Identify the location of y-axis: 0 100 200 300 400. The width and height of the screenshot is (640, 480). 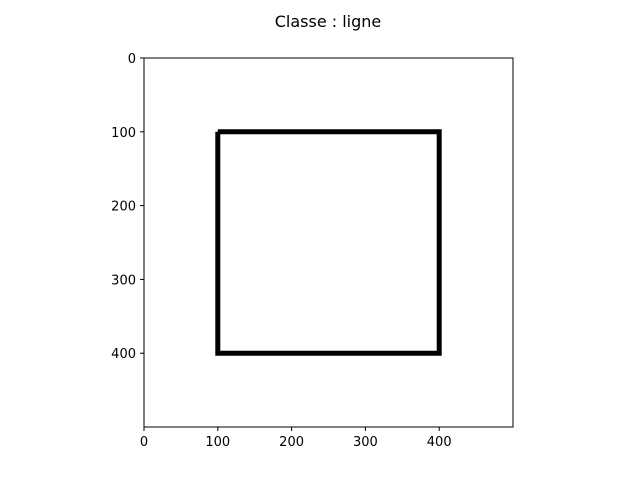
(127, 207).